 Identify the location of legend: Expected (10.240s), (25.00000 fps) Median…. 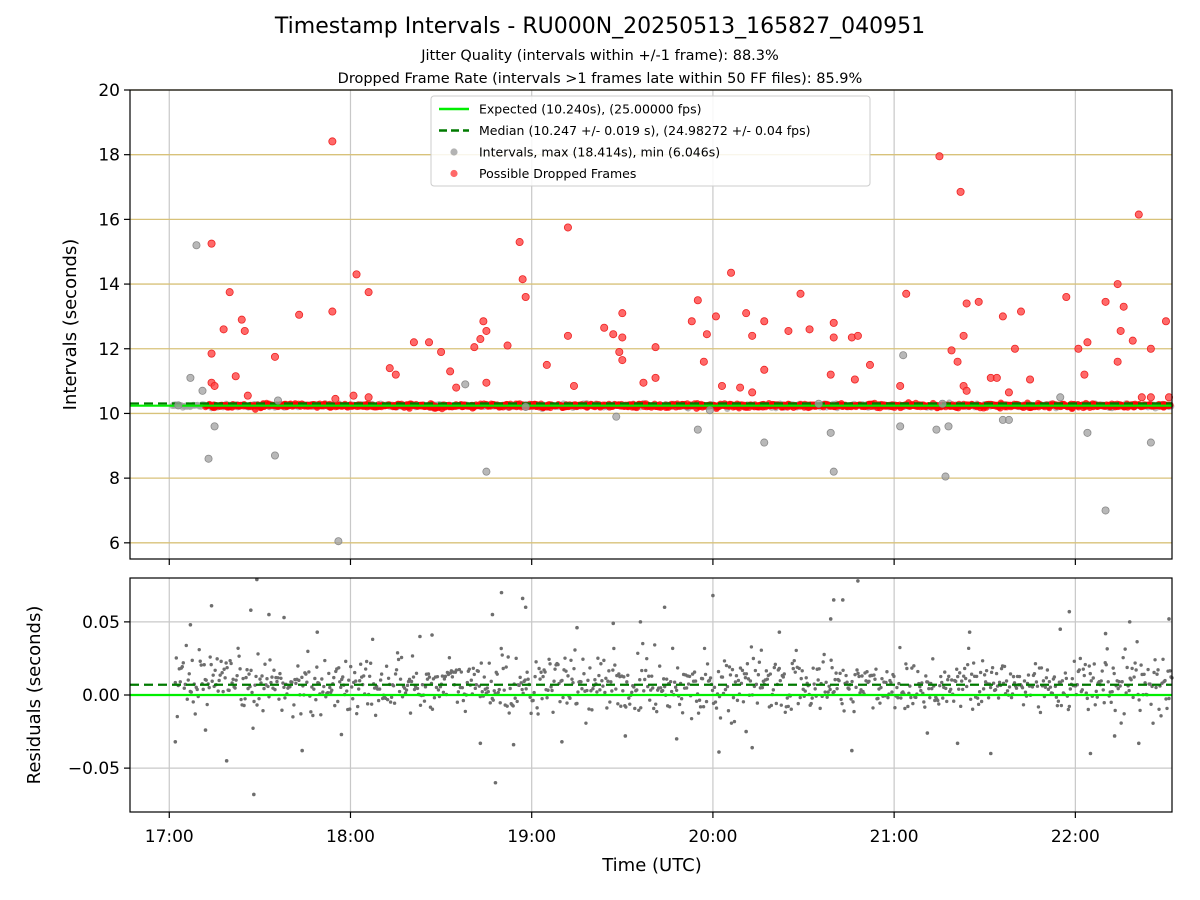
(650, 141).